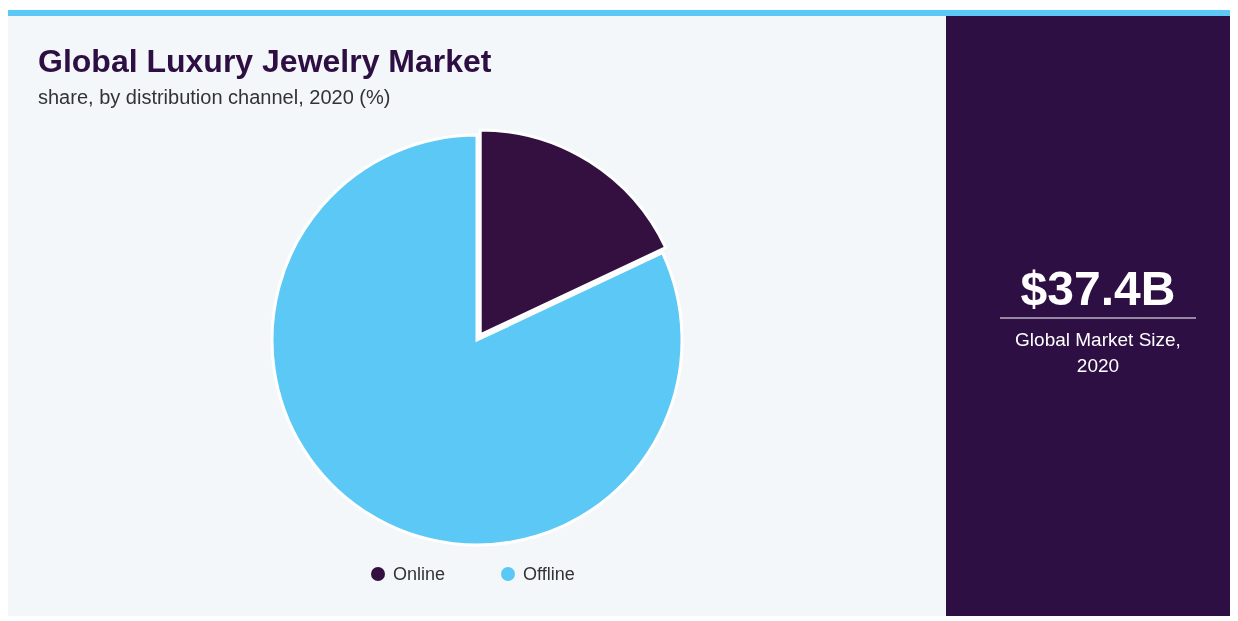  What do you see at coordinates (1098, 288) in the screenshot?
I see `text: $37.4B` at bounding box center [1098, 288].